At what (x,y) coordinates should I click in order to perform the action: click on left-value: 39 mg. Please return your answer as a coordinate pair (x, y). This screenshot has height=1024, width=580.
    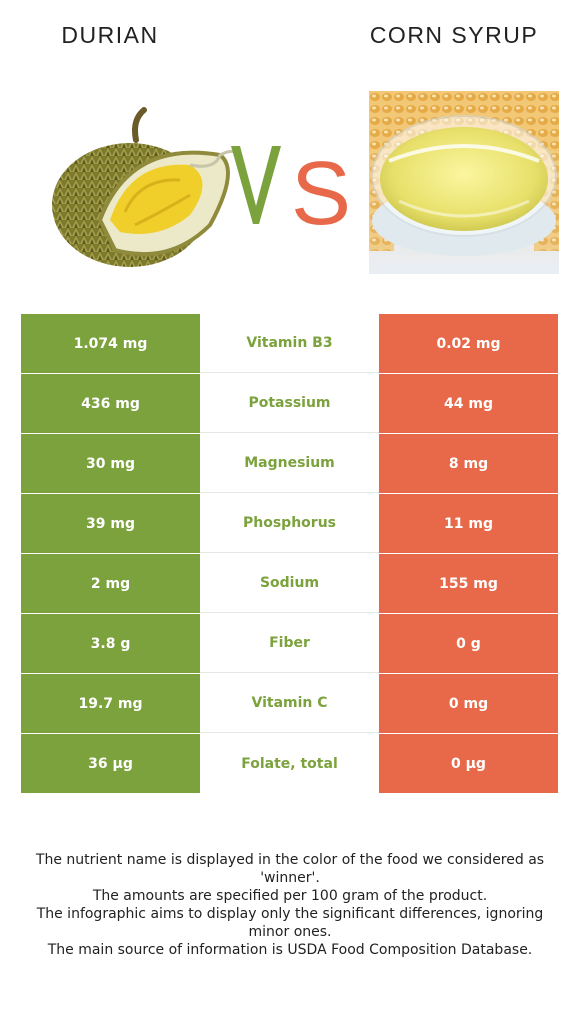
    Looking at the image, I should click on (110, 523).